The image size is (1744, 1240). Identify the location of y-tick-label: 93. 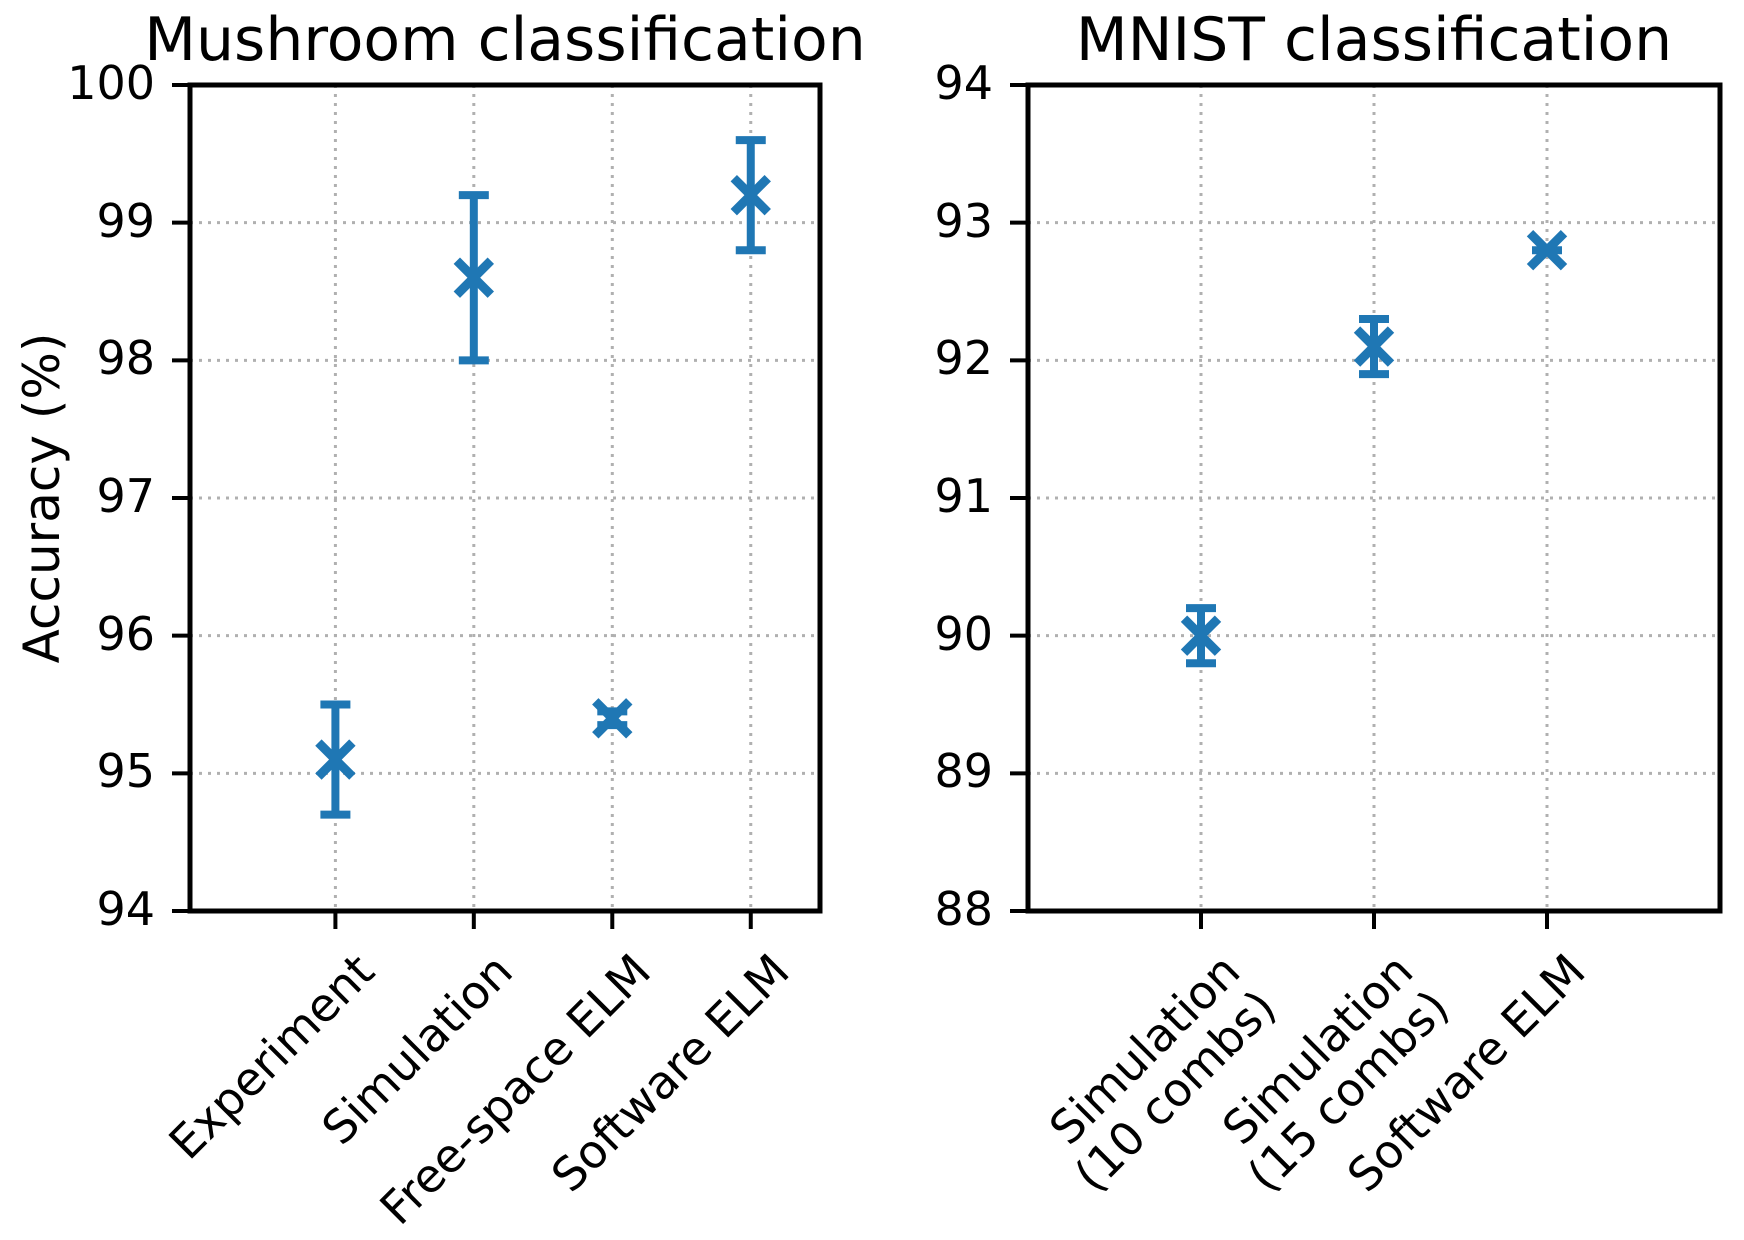
(963, 220).